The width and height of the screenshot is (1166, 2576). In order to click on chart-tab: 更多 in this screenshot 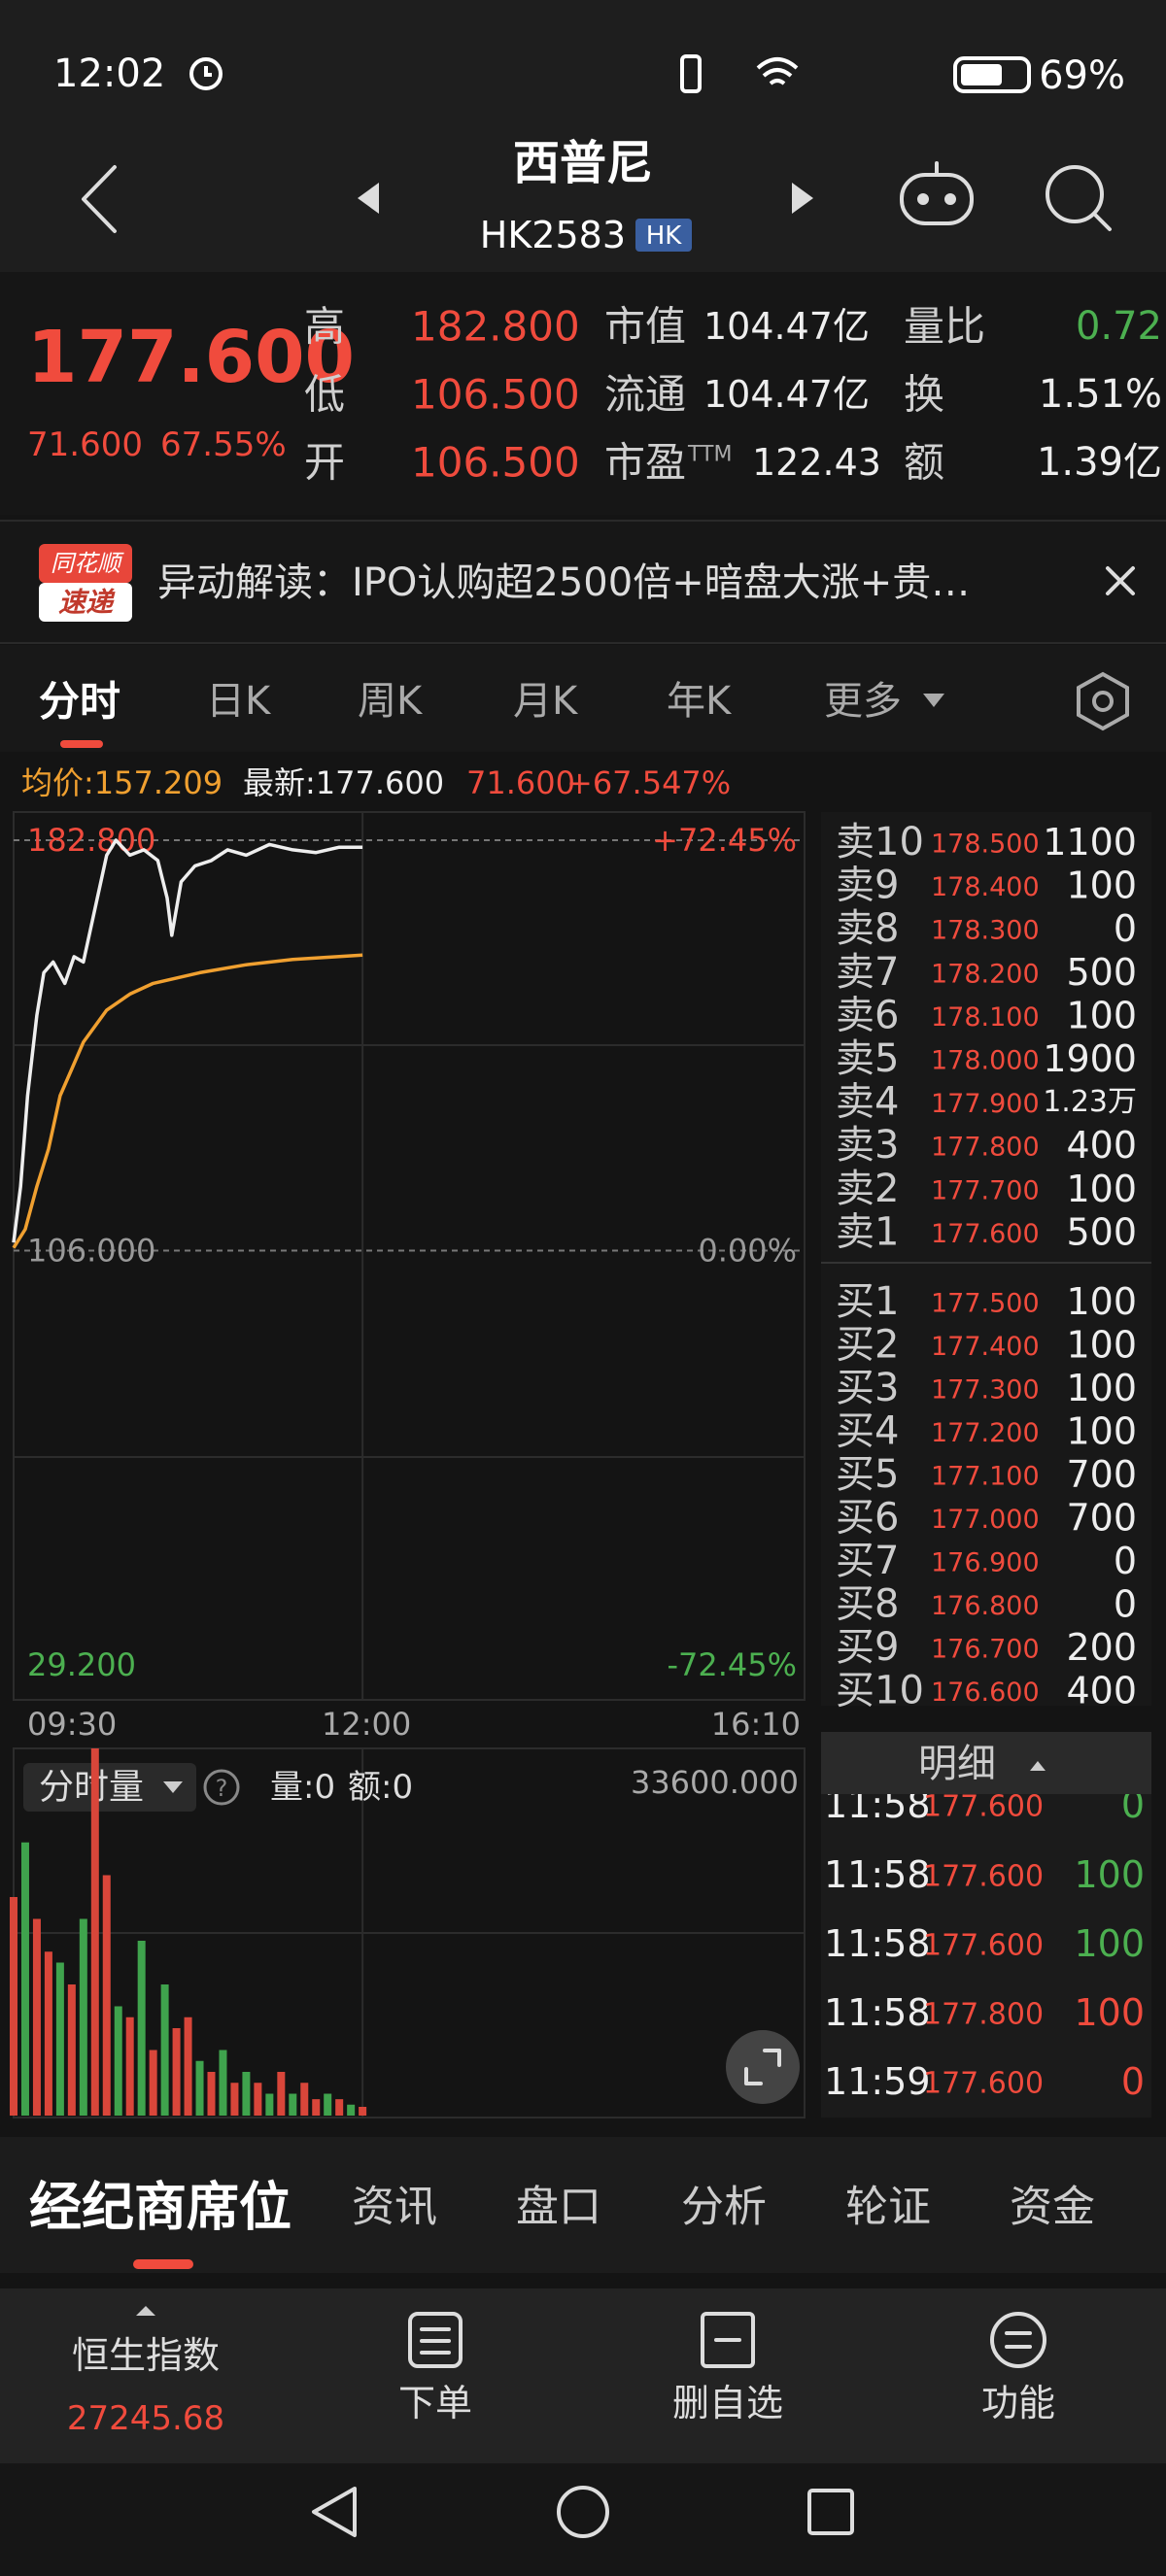, I will do `click(863, 701)`.